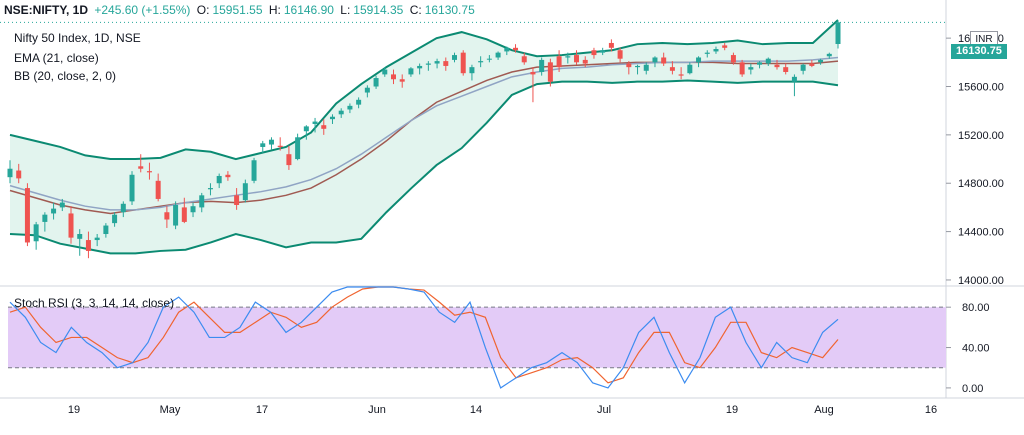 The height and width of the screenshot is (435, 1024). I want to click on symbol-label: NSE:NIFTY, 1D, so click(46, 10).